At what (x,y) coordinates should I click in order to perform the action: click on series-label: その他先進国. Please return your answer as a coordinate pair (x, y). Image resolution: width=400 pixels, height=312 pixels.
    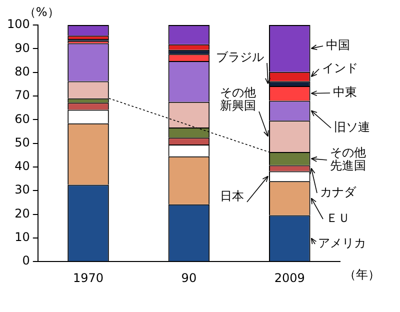
    Looking at the image, I should click on (348, 159).